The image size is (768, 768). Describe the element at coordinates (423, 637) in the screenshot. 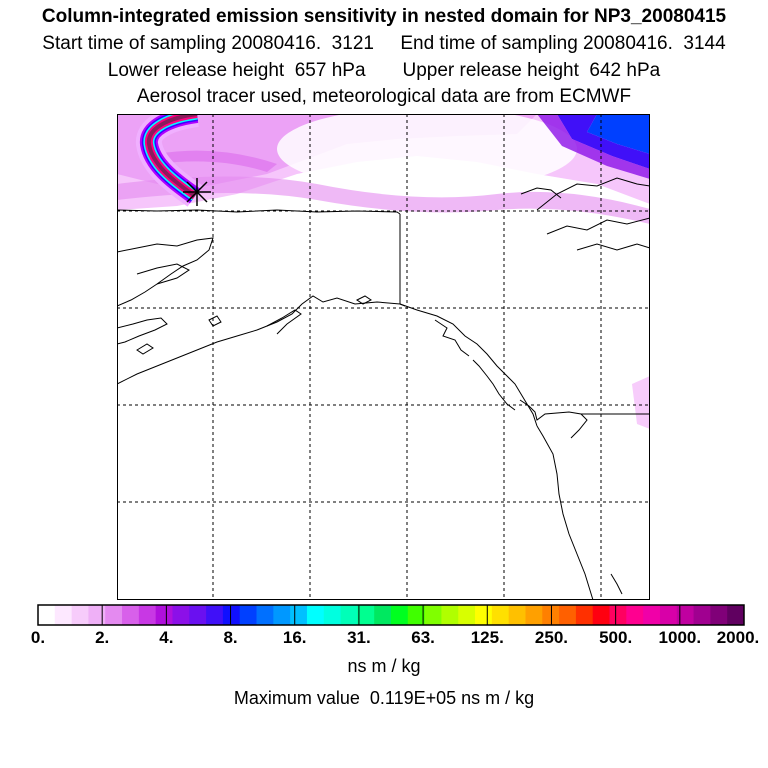

I see `colorbar-tick-label: 63.` at that location.